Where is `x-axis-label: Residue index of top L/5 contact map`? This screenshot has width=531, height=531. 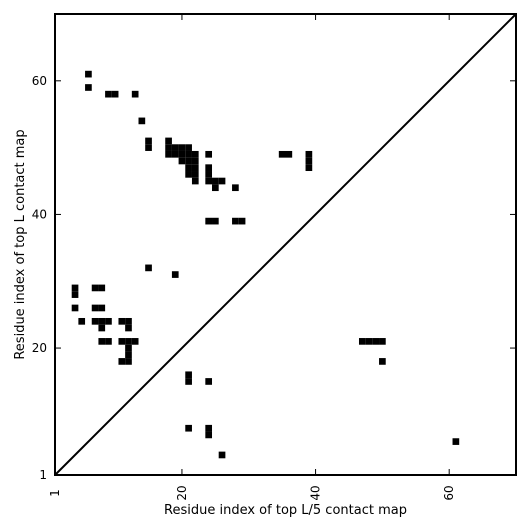
x-axis-label: Residue index of top L/5 contact map is located at coordinates (285, 510).